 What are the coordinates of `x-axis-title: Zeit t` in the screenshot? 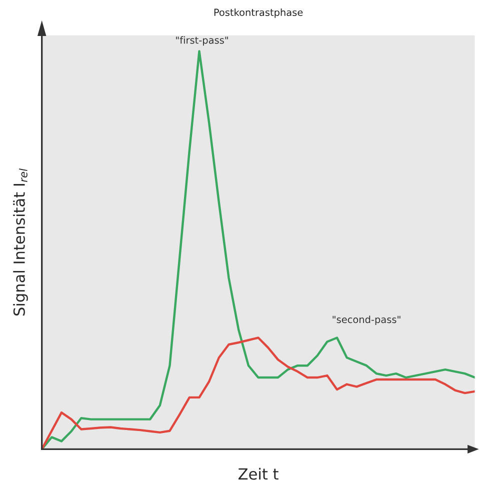 It's located at (258, 474).